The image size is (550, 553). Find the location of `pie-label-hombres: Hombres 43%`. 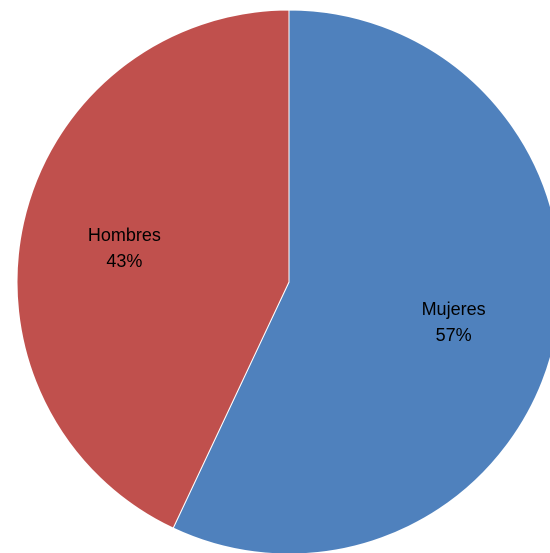

pie-label-hombres: Hombres 43% is located at coordinates (124, 248).